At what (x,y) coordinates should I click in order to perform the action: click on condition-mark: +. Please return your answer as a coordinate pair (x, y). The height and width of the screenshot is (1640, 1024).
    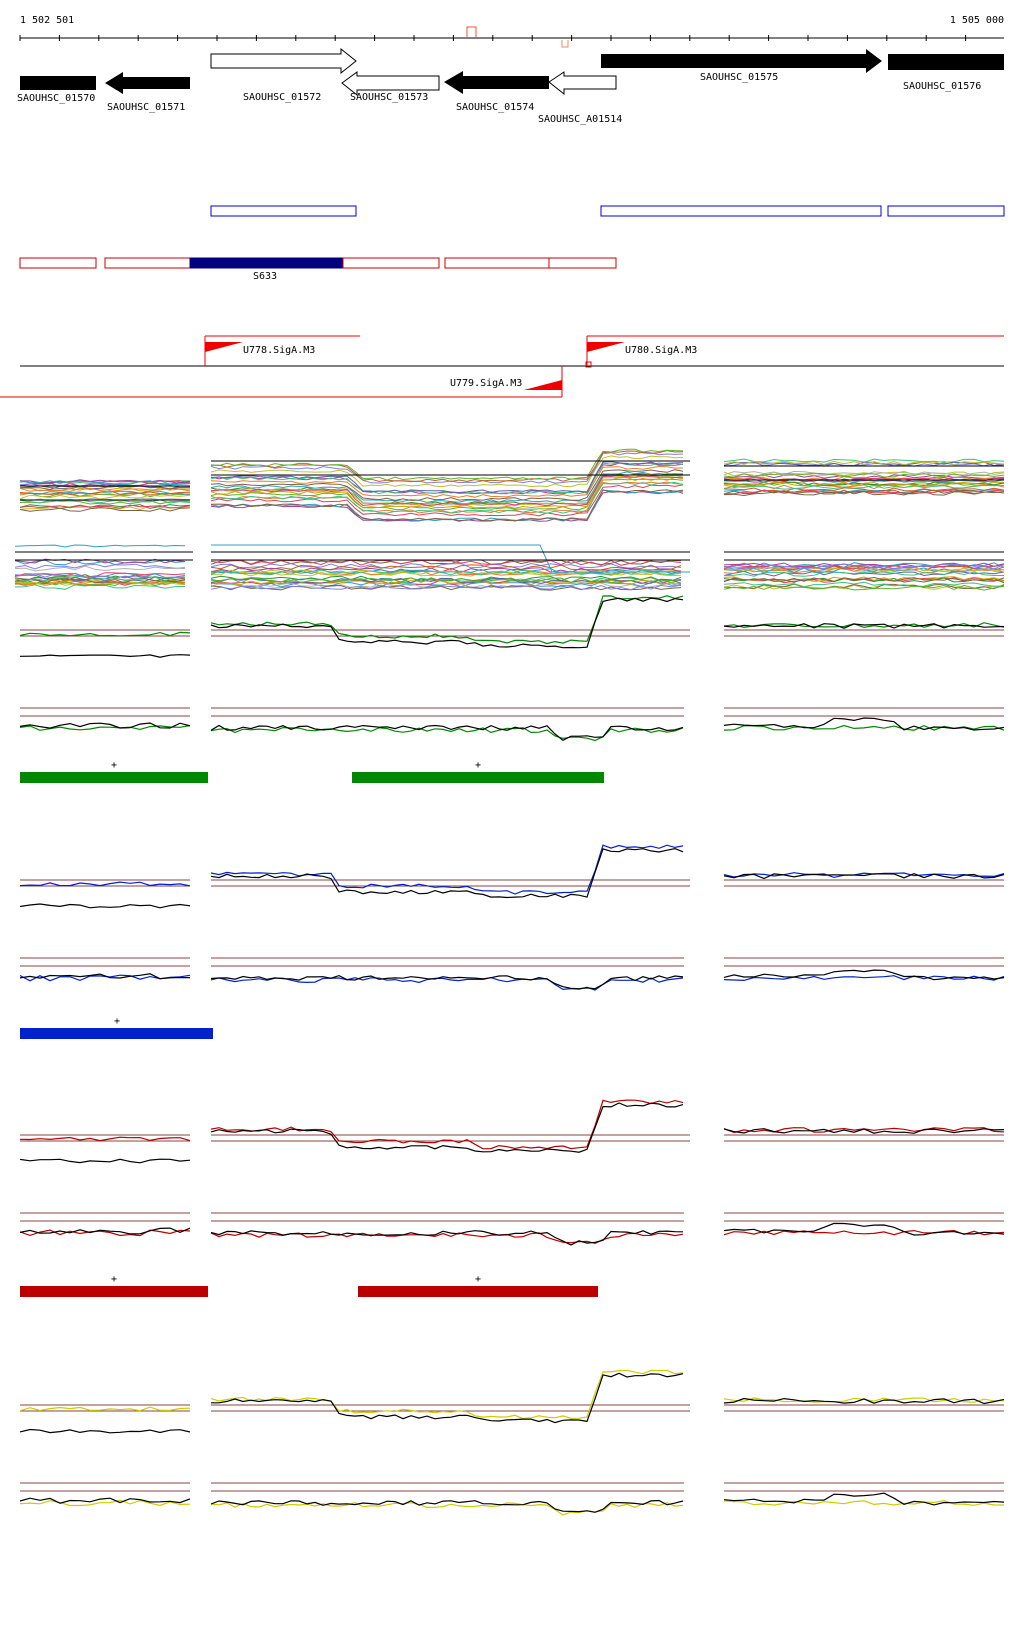
    Looking at the image, I should click on (117, 1021).